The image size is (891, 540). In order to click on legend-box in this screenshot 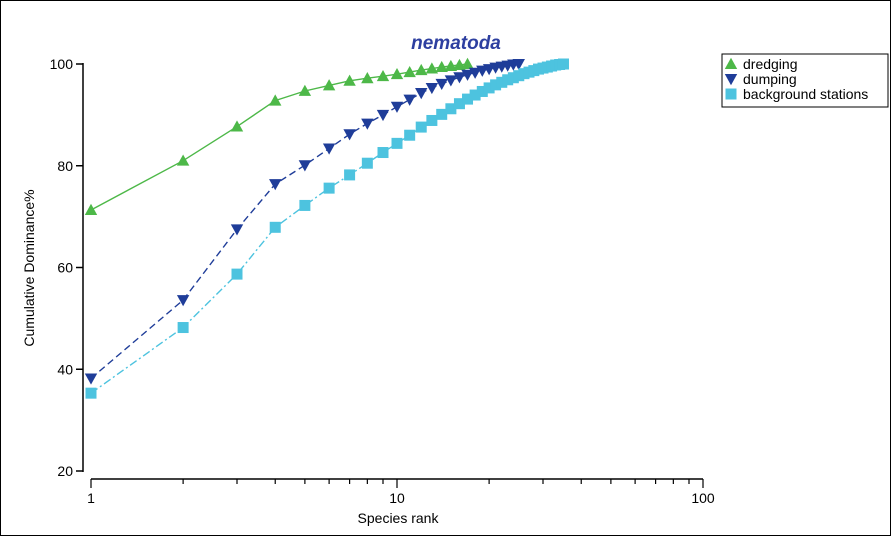, I will do `click(805, 80)`.